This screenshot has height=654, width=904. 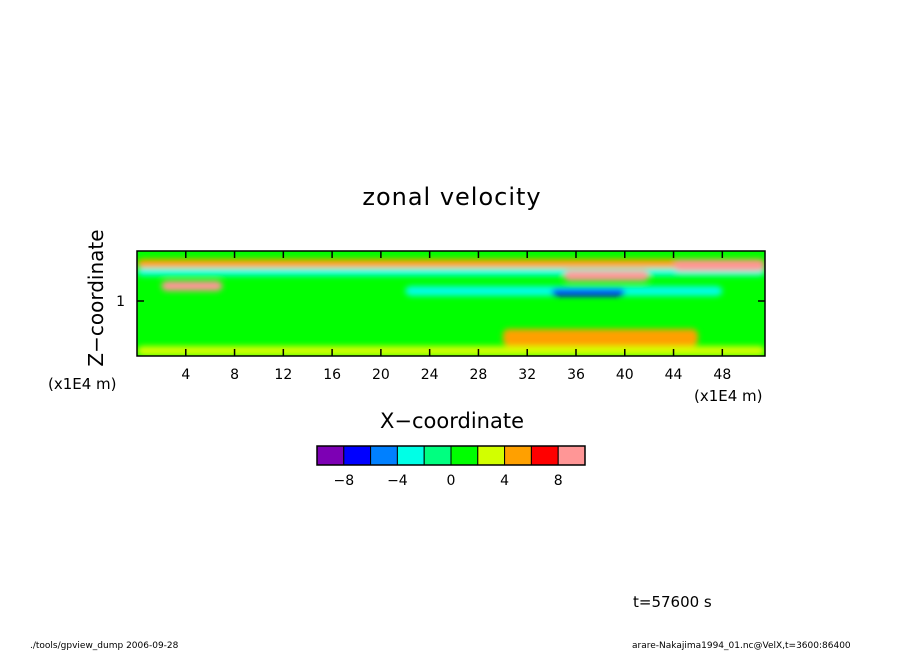 What do you see at coordinates (576, 375) in the screenshot?
I see `x-tick-label: 36` at bounding box center [576, 375].